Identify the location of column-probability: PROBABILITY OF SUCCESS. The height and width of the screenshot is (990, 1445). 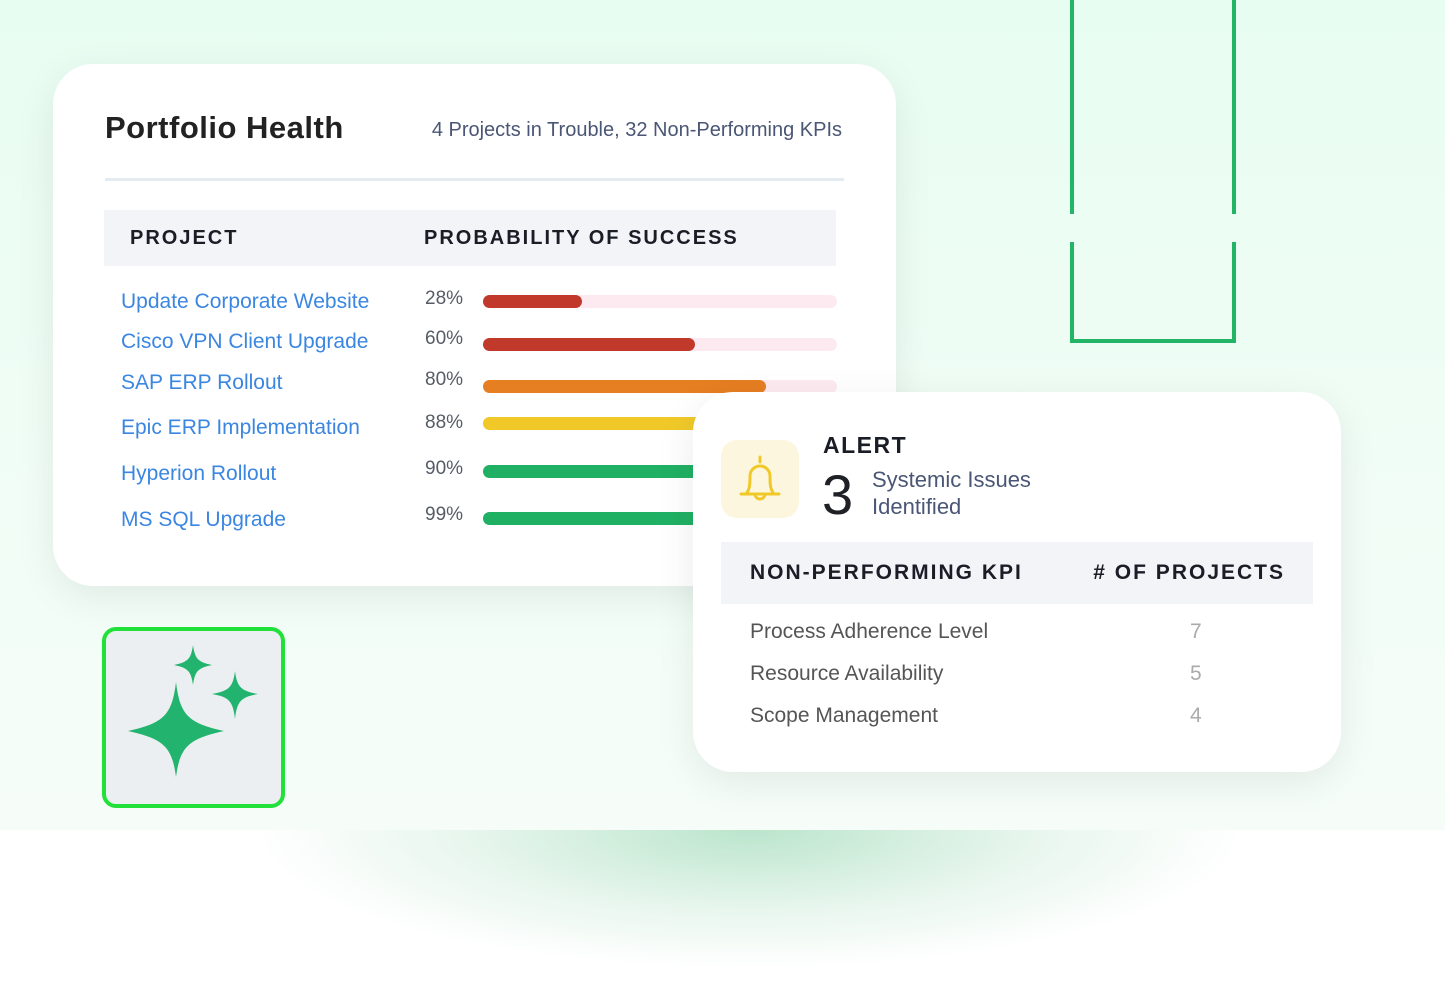
(581, 238).